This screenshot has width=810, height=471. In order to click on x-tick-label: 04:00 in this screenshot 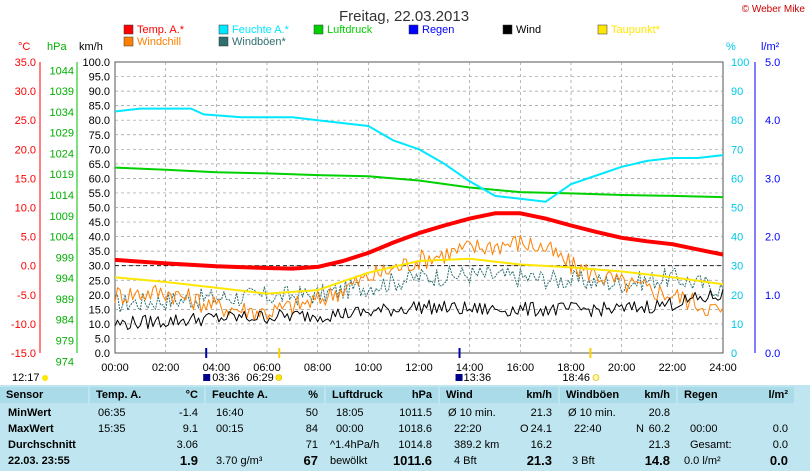, I will do `click(217, 368)`.